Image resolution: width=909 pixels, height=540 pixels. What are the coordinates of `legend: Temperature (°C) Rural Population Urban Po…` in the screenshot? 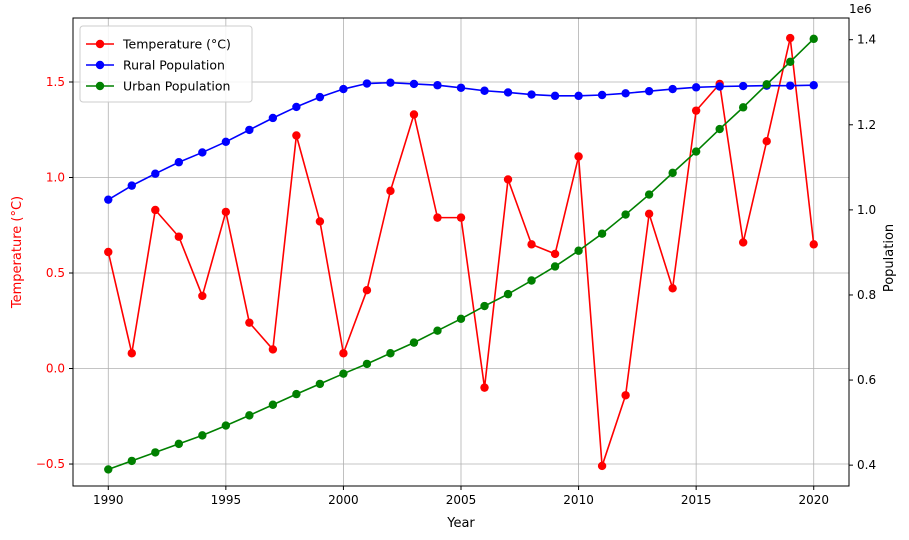 It's located at (166, 64).